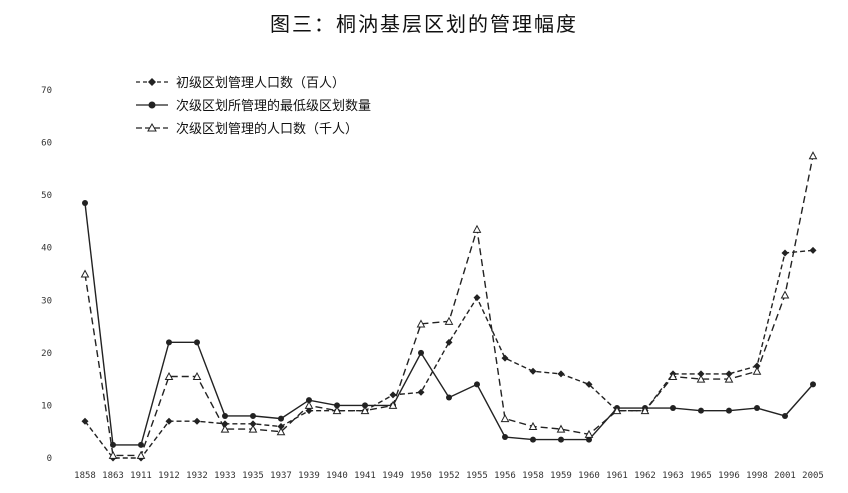  I want to click on x-tick-label: 1961, so click(617, 476).